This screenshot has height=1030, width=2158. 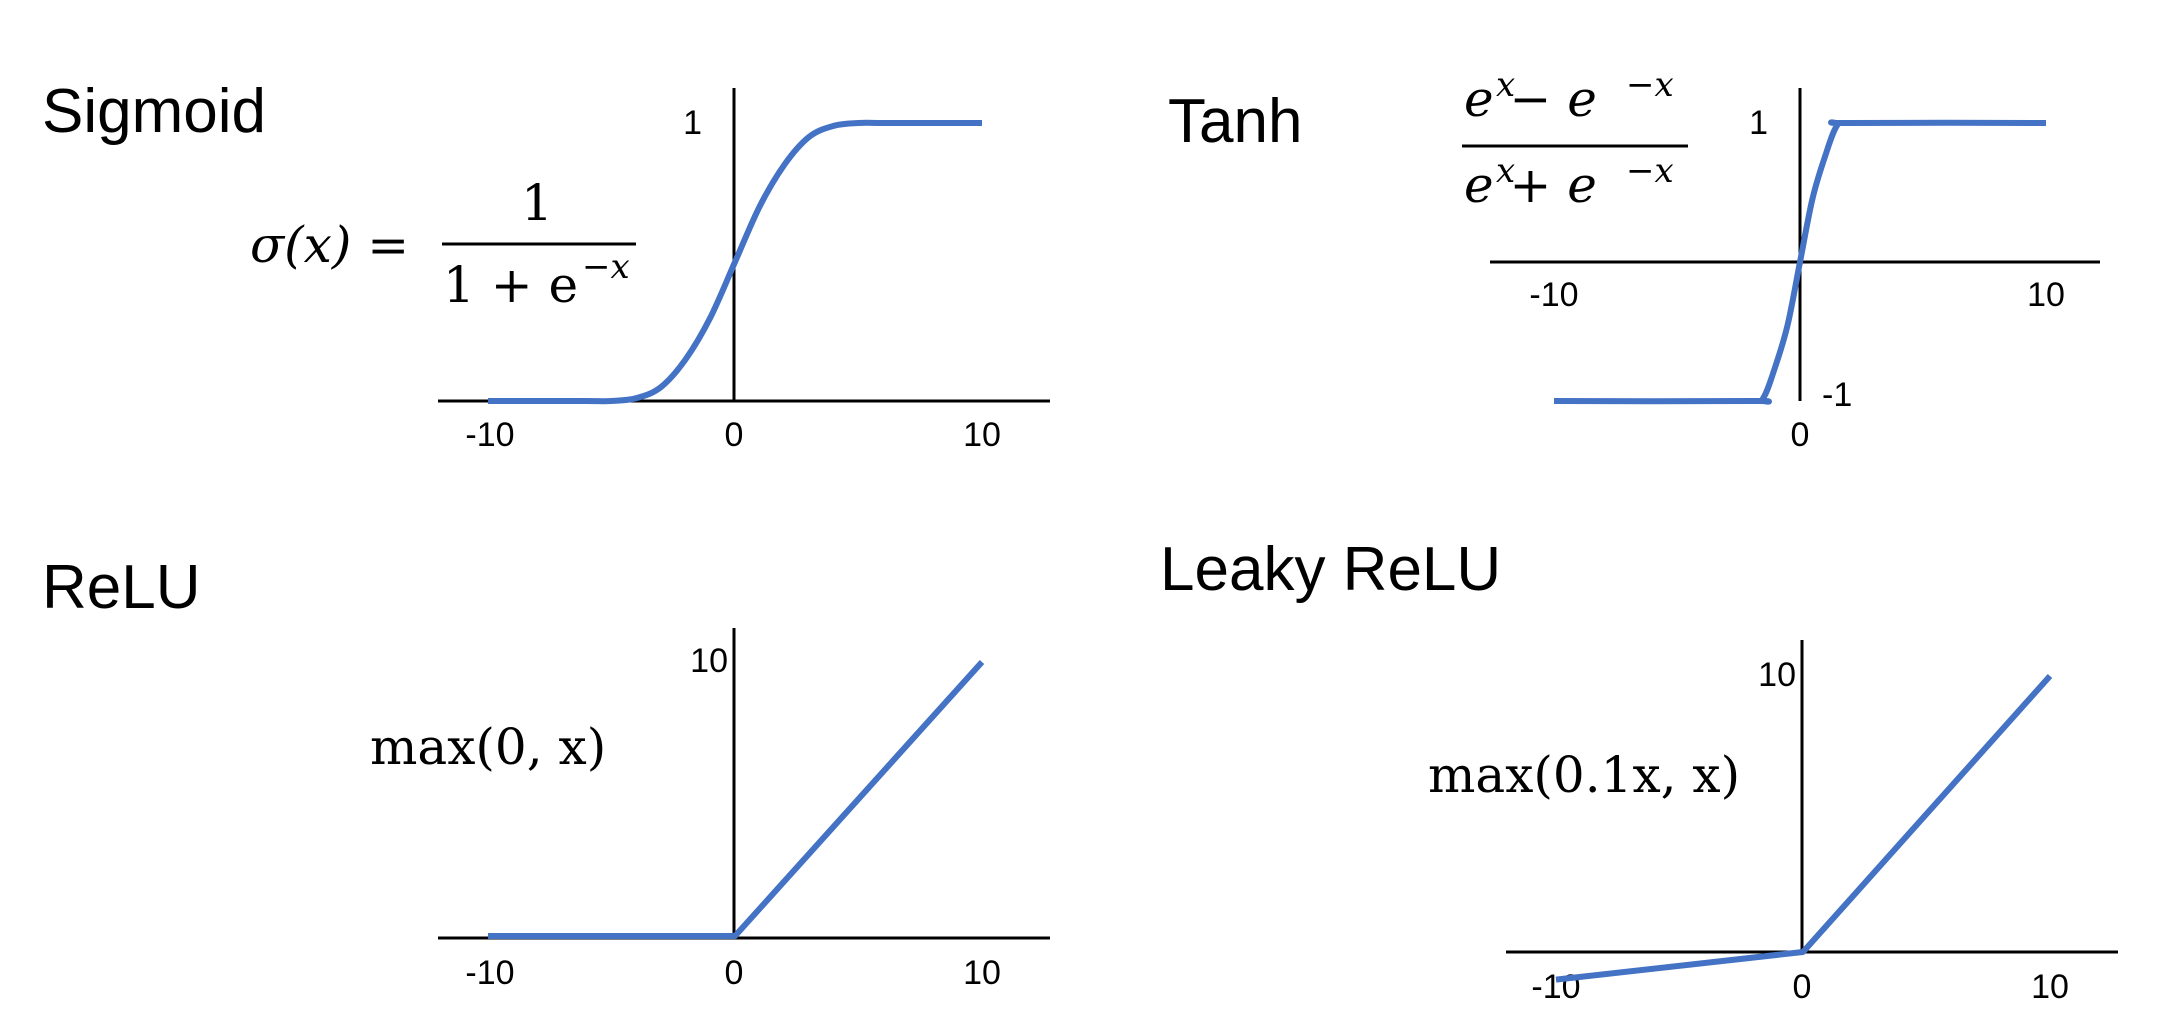 I want to click on tanh-xtick-0: 0, so click(x=1800, y=435).